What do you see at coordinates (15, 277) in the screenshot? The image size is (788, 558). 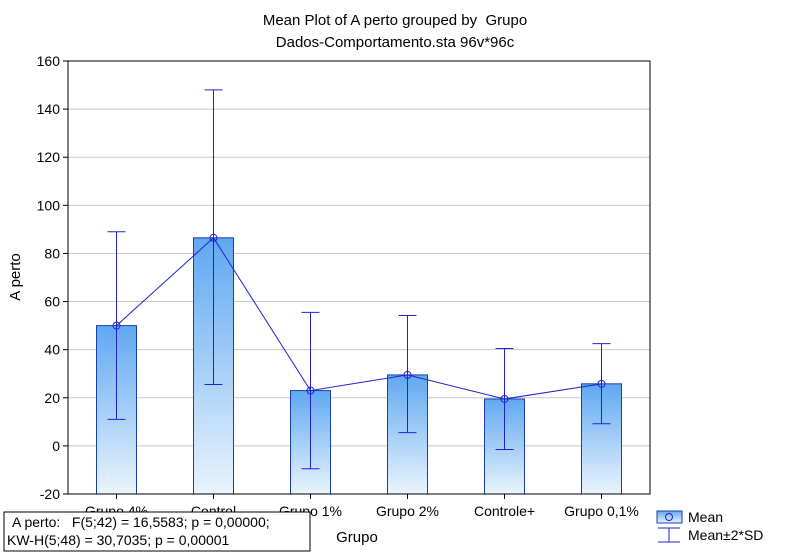 I see `y-axis-title: A perto` at bounding box center [15, 277].